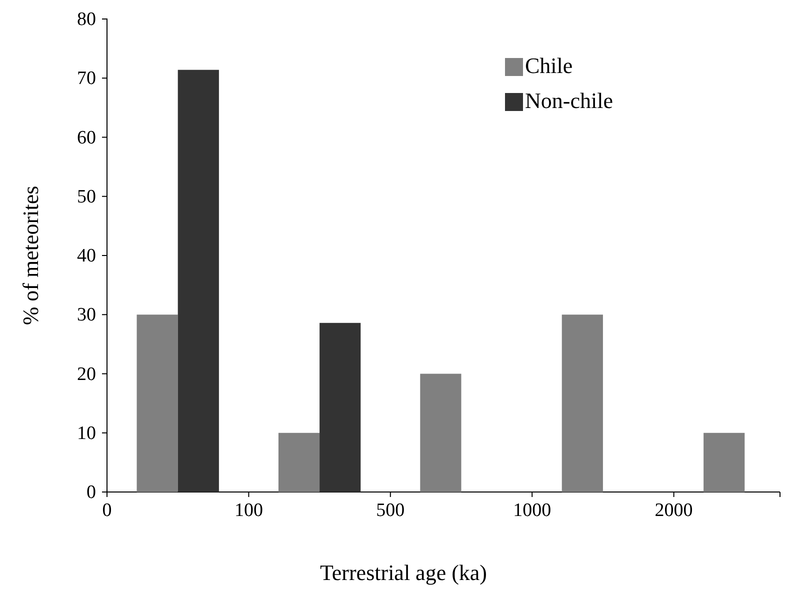  Describe the element at coordinates (86, 433) in the screenshot. I see `y-tick-label: 10` at that location.